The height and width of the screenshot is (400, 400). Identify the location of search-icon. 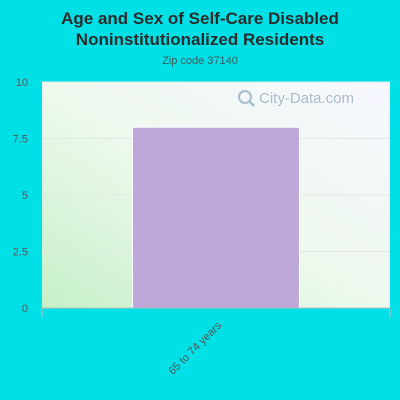
(246, 98).